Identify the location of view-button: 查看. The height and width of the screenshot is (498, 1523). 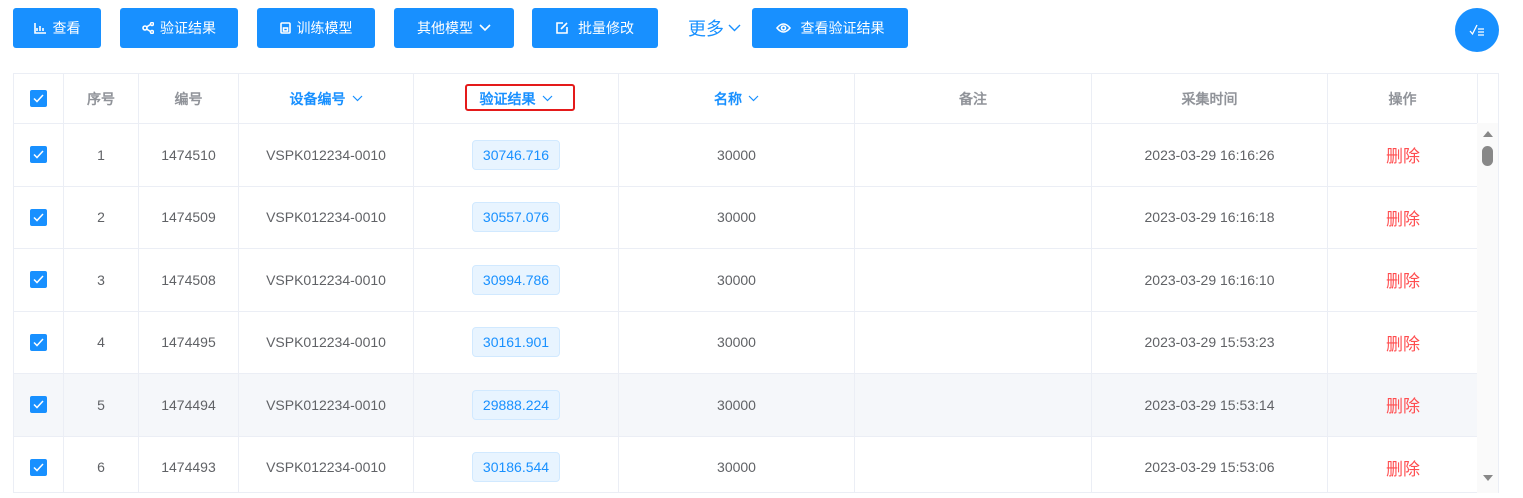
(57, 28).